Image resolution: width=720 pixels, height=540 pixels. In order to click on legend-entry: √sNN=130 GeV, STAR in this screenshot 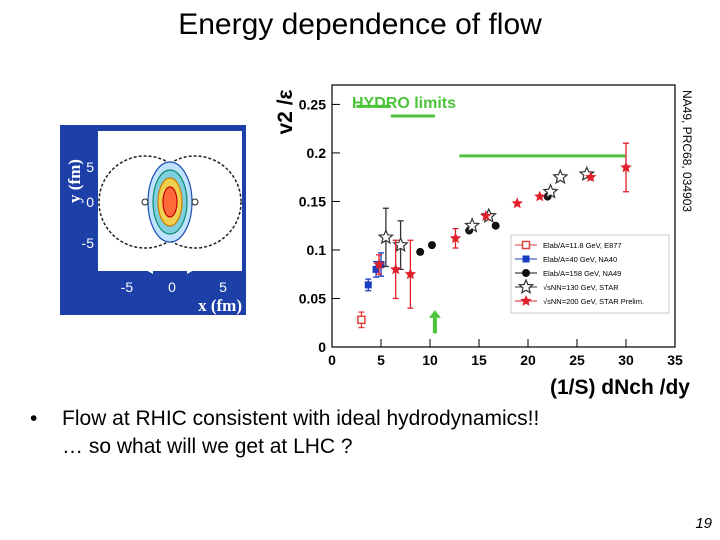, I will do `click(581, 287)`.